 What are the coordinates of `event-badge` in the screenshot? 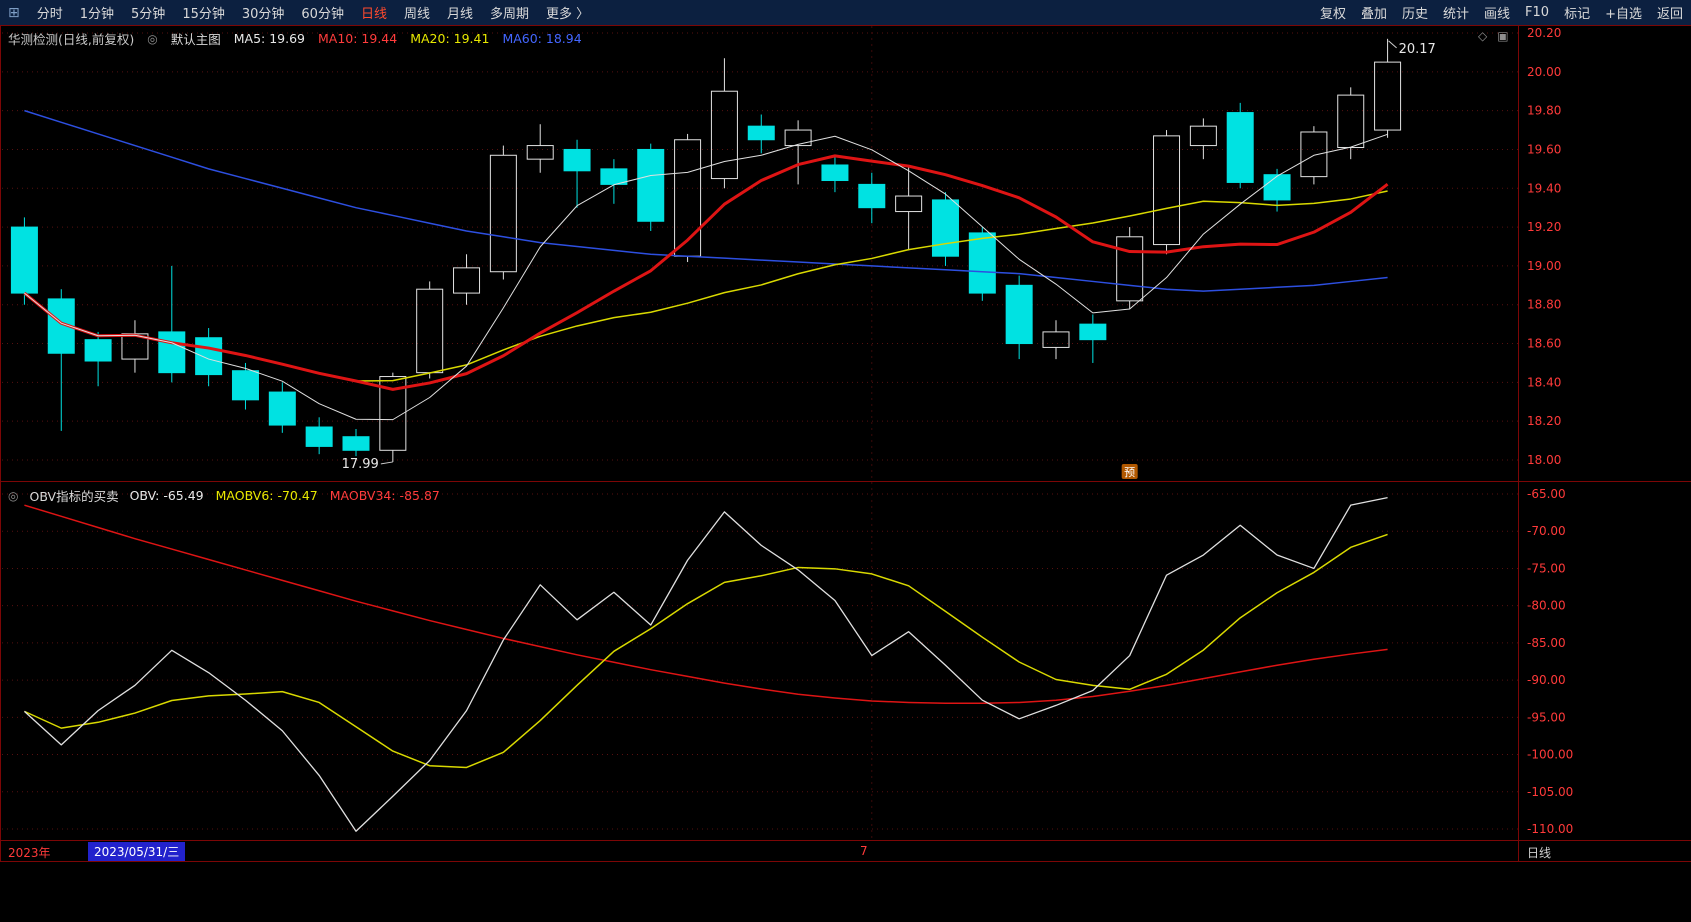 It's located at (1129, 471).